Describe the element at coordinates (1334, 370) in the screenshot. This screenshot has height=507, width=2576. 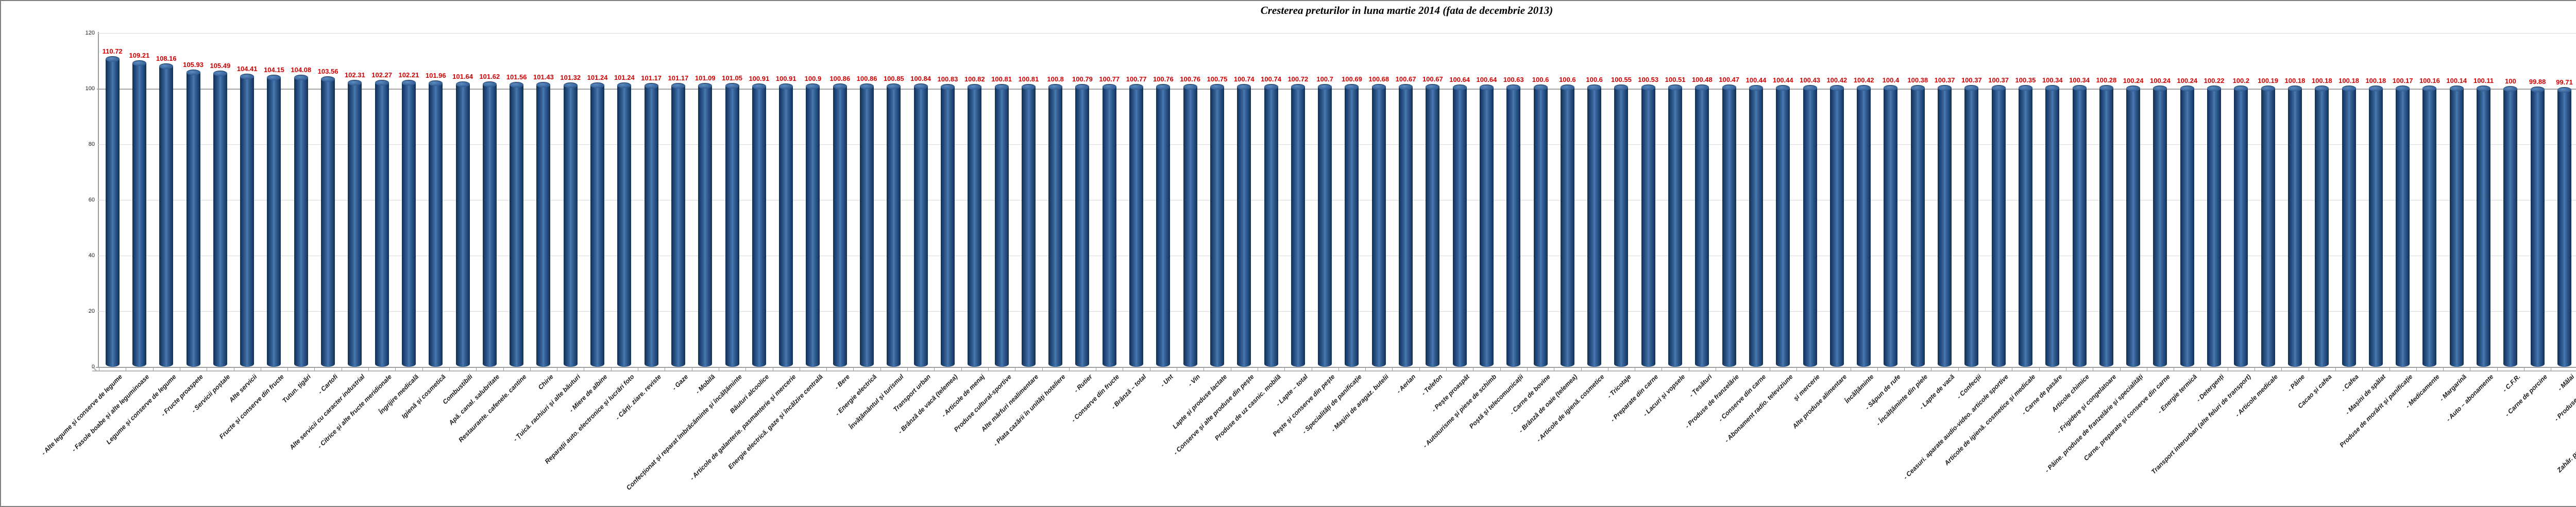
I see `floor-front-edge` at that location.